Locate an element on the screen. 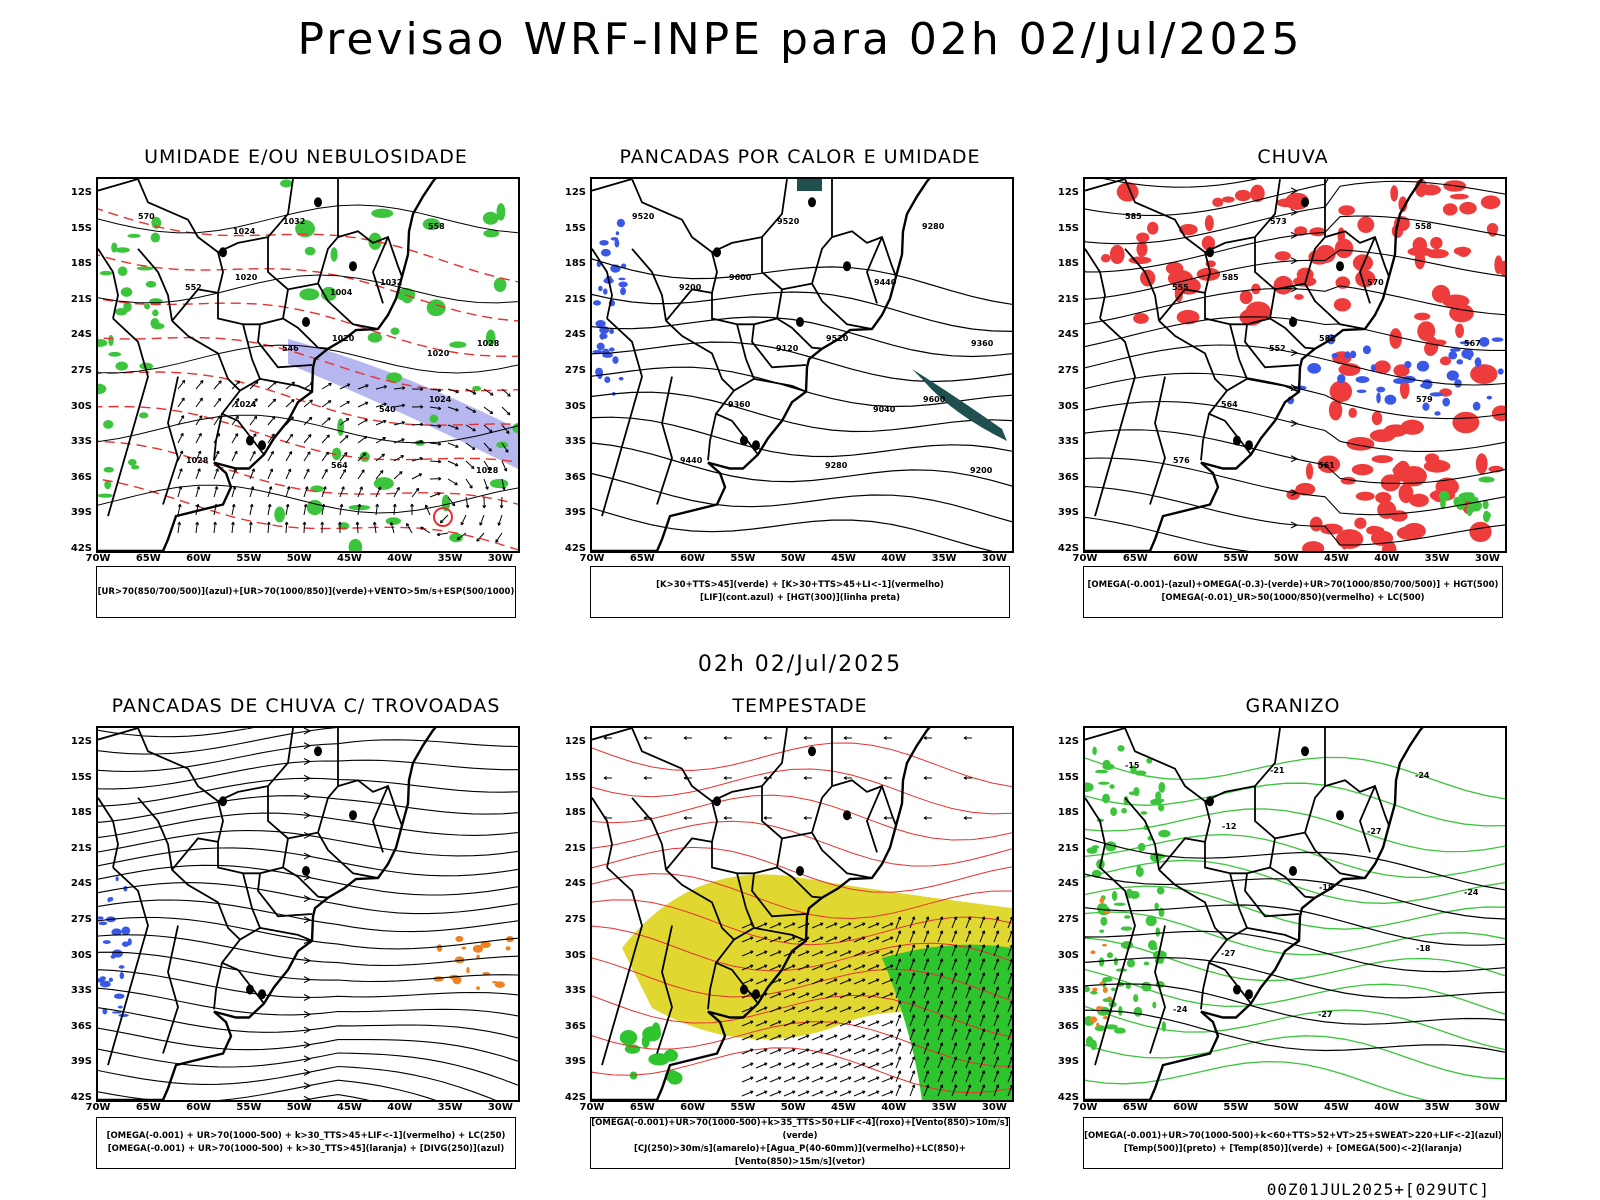  streamline-arrow is located at coordinates (307, 1014).